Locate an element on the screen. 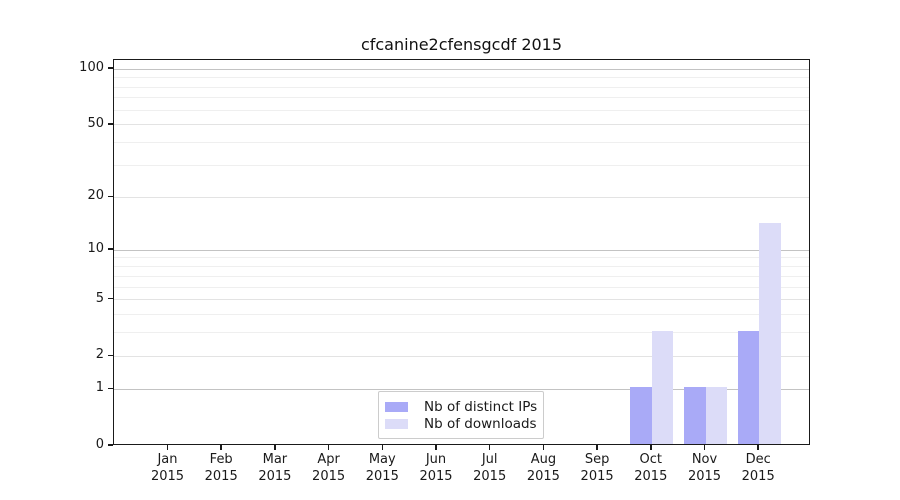  bar-dec-downloads is located at coordinates (770, 333).